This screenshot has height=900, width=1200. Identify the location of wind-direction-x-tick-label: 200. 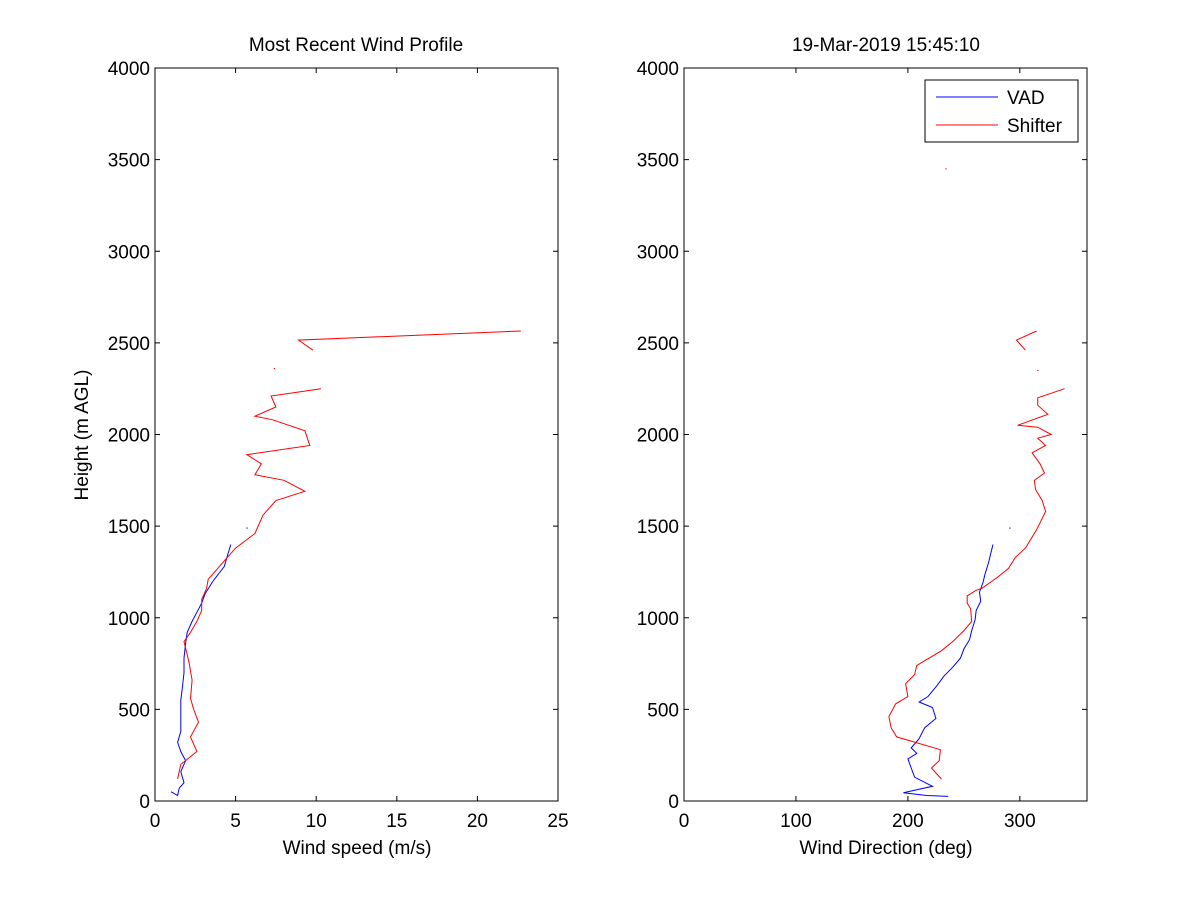
(908, 821).